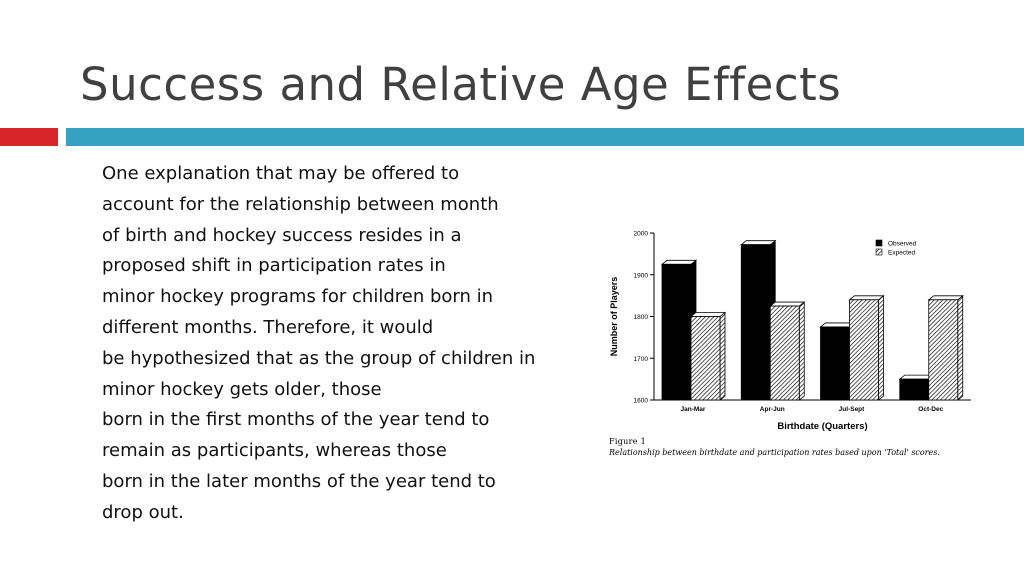 This screenshot has width=1024, height=576. I want to click on x-tick-label: Jan-Mar, so click(693, 409).